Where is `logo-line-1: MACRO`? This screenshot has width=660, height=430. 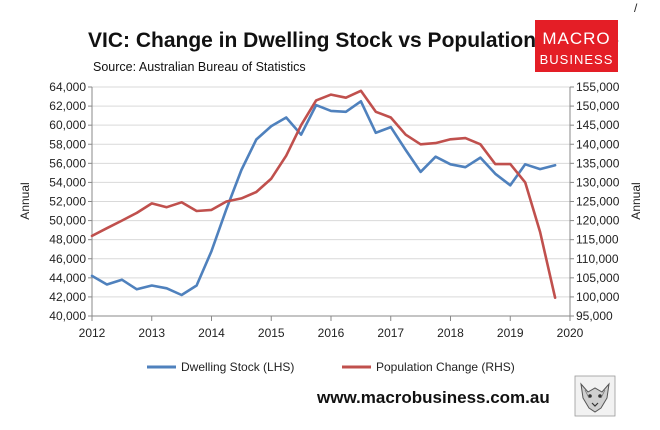 logo-line-1: MACRO is located at coordinates (576, 38).